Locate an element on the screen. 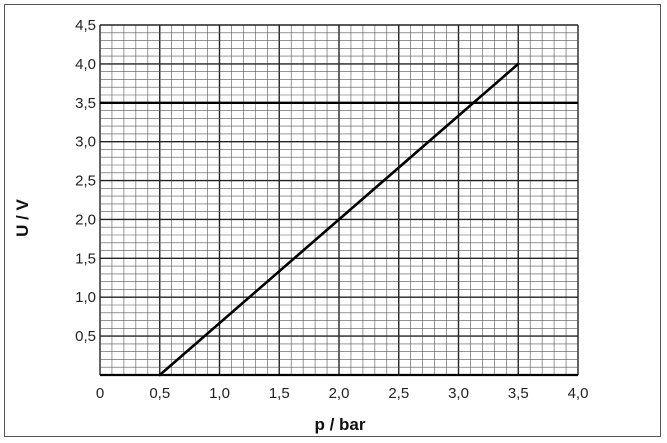  x-tick-label: 1,0 is located at coordinates (219, 393).